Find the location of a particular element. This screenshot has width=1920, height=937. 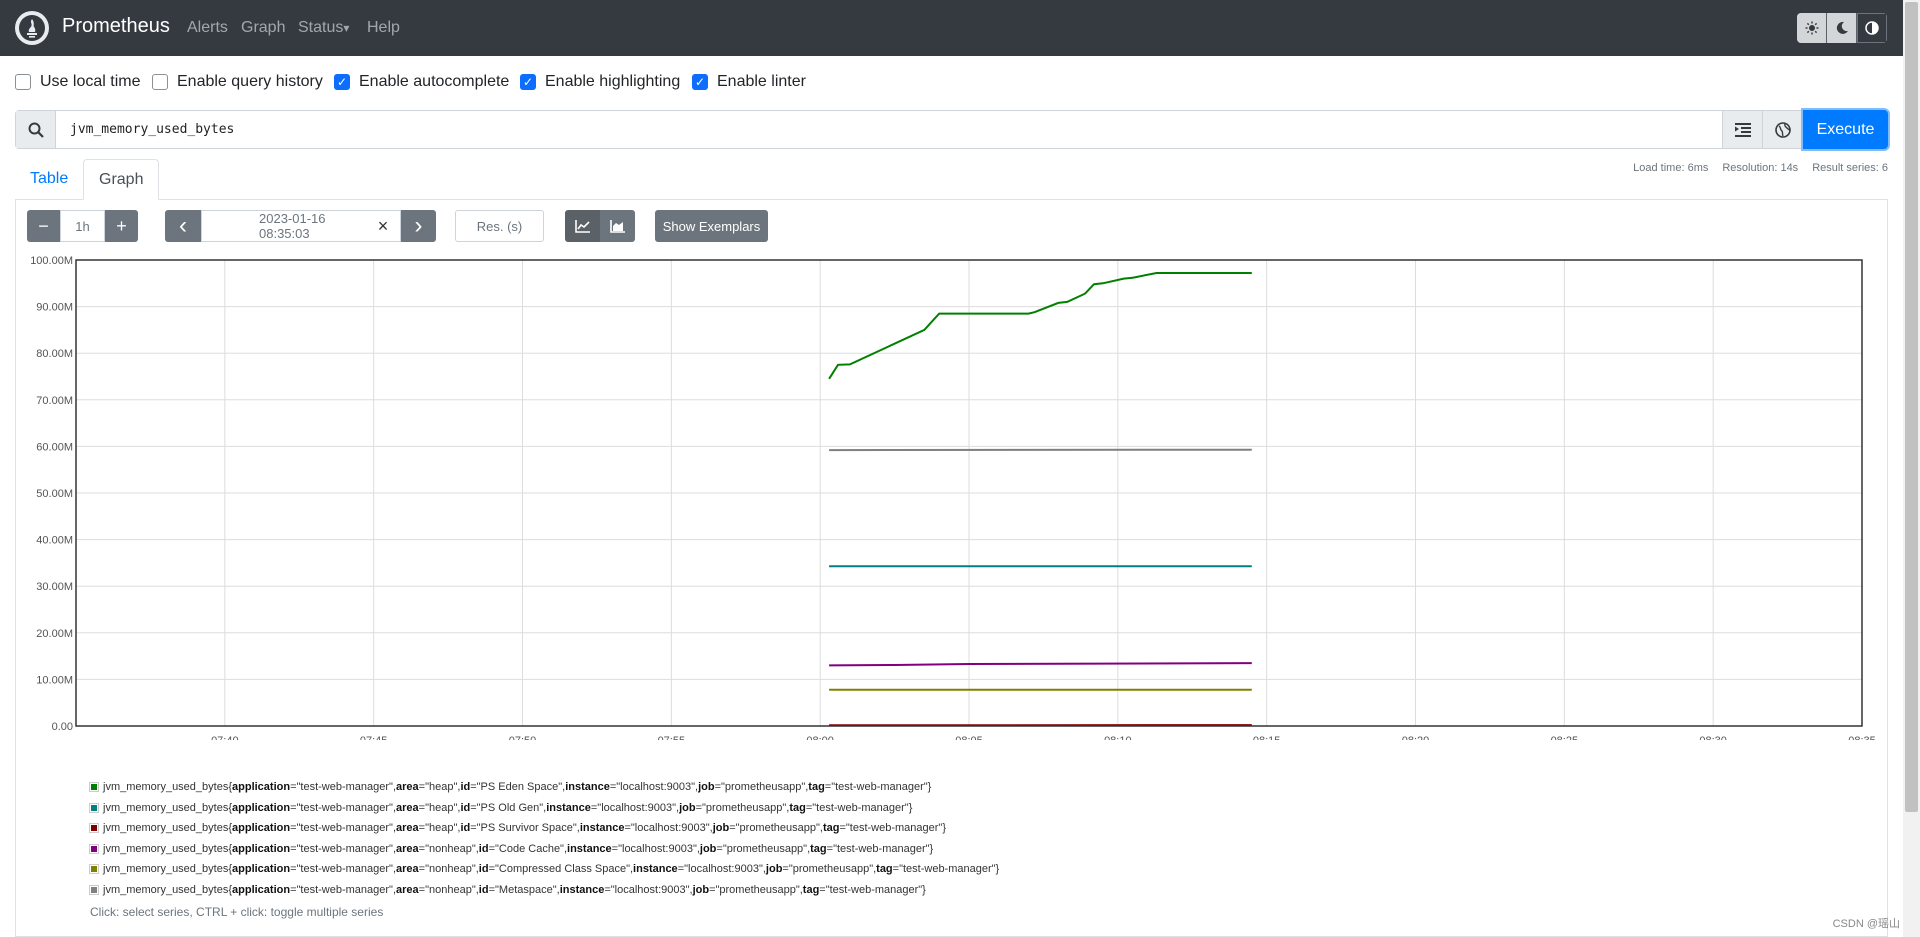

tab-table: Table is located at coordinates (49, 178).